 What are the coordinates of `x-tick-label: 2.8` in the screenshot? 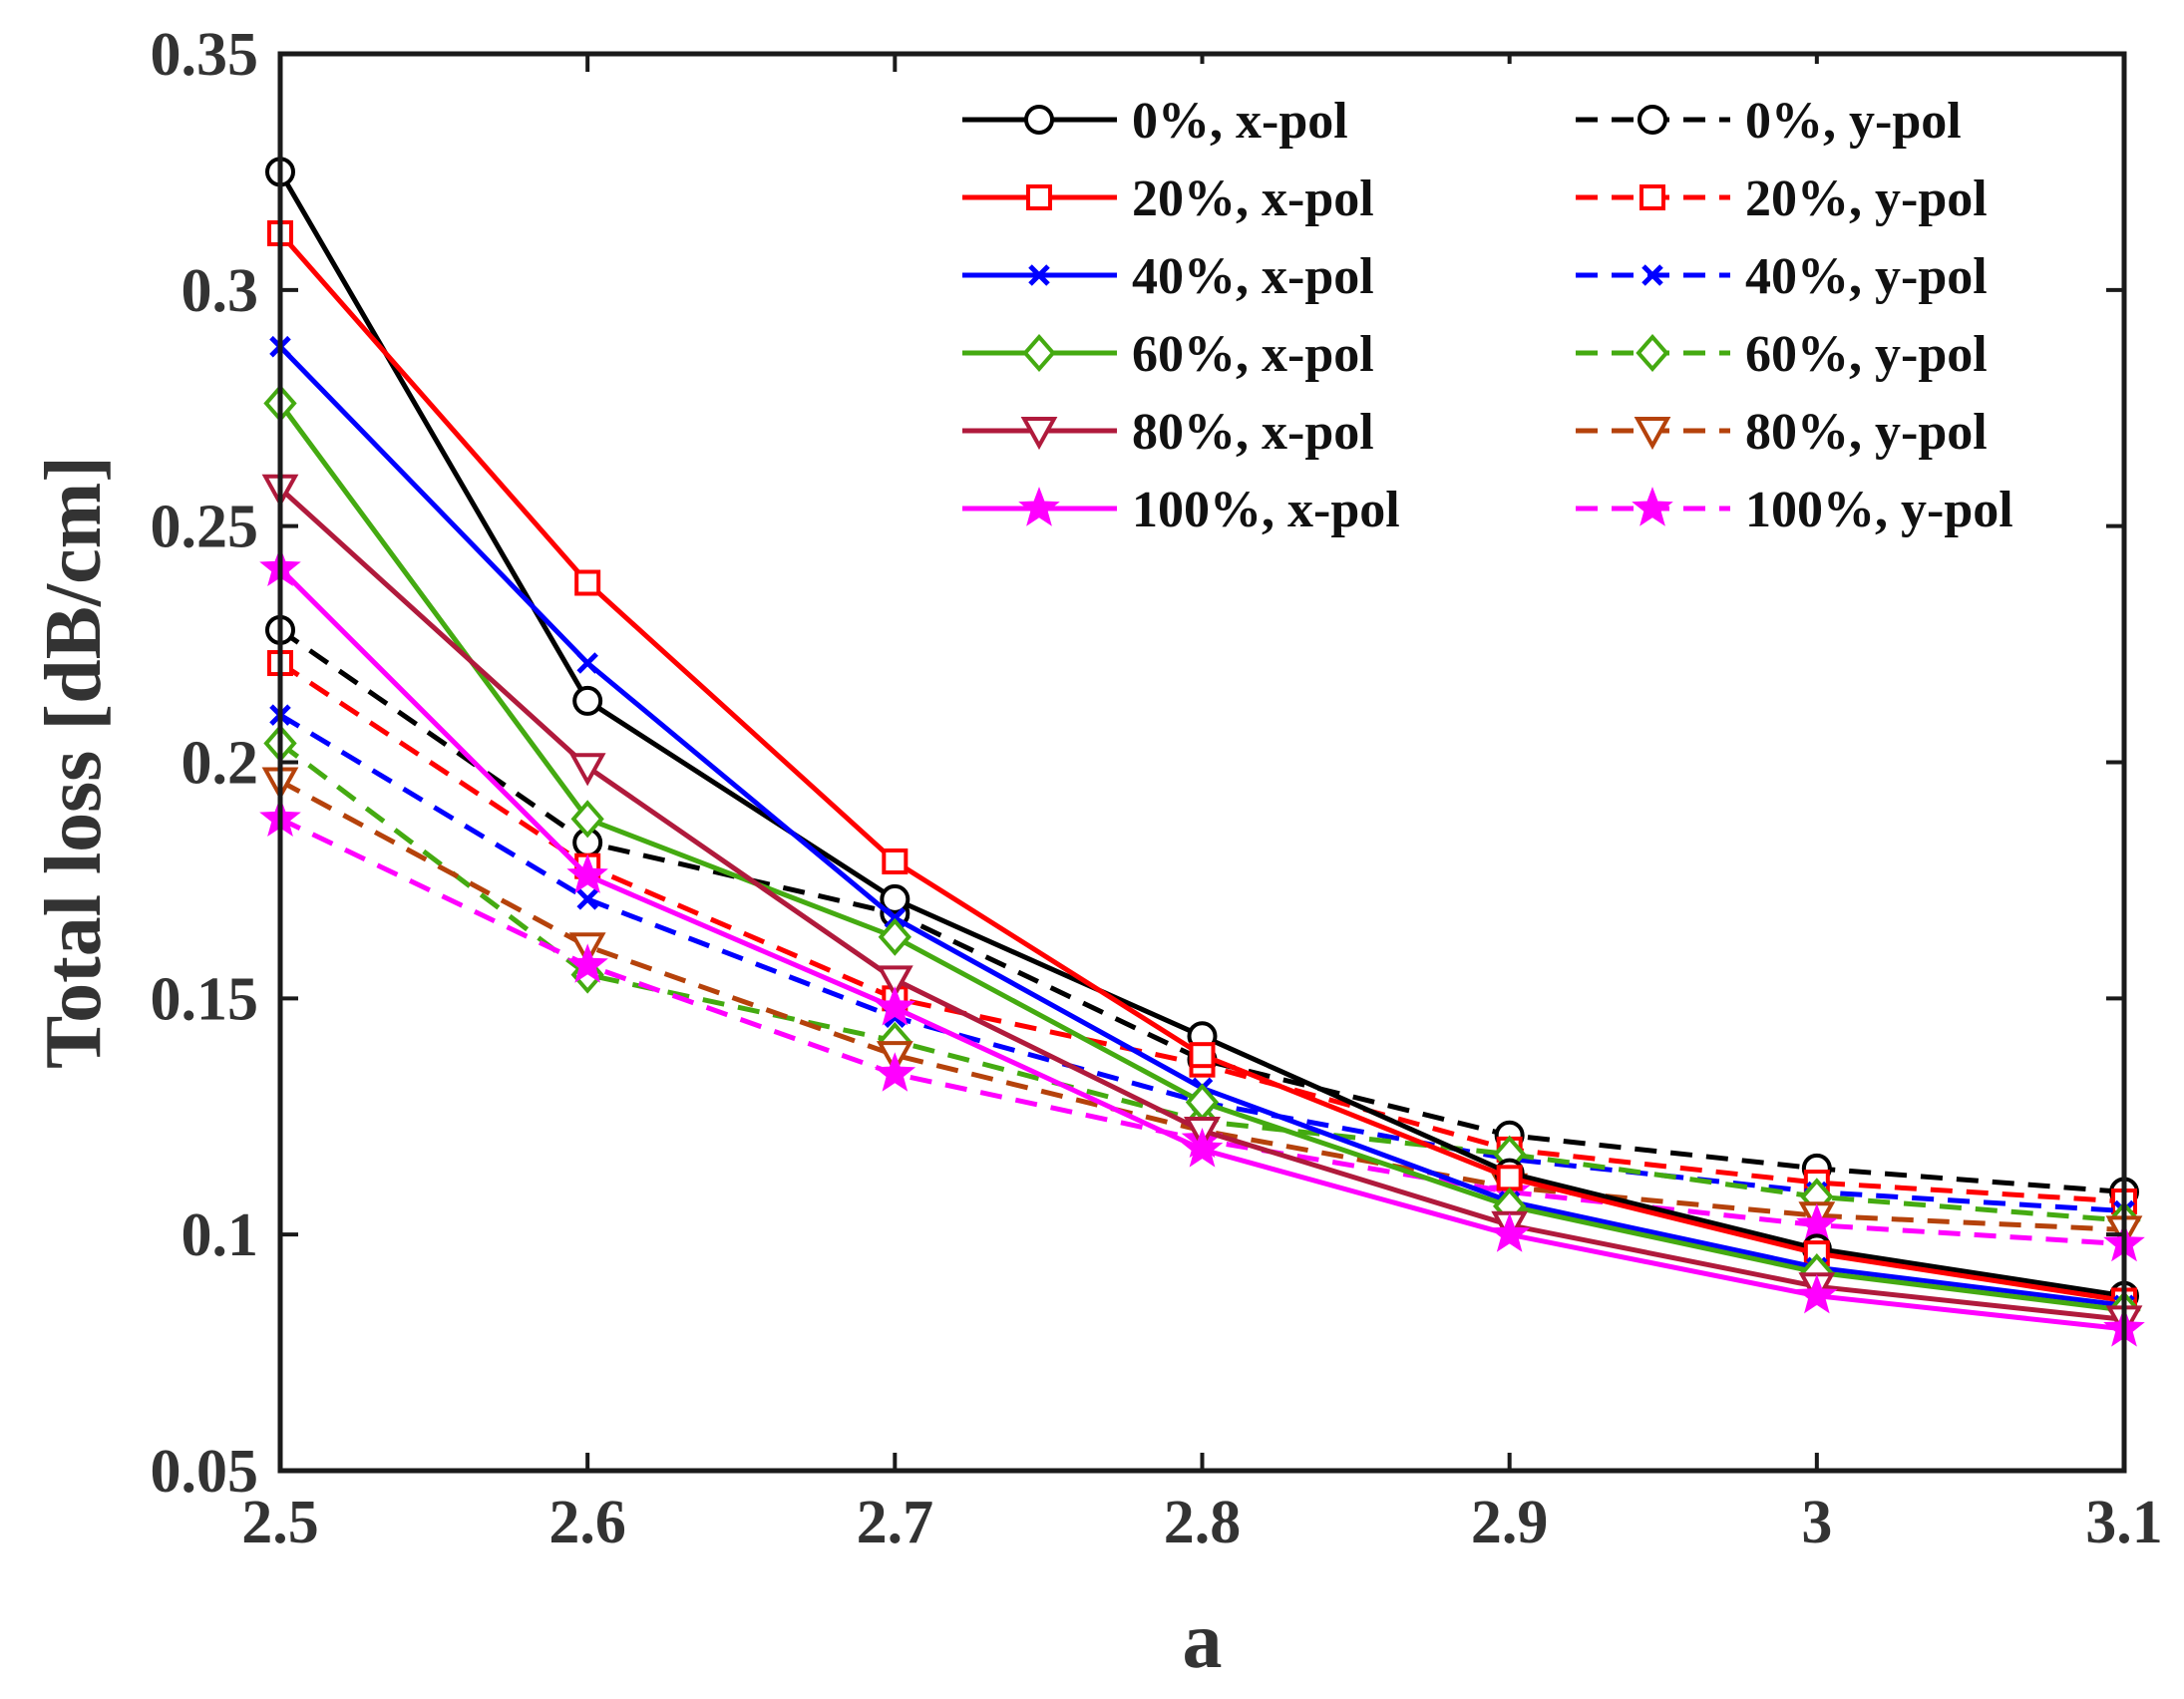 It's located at (1203, 1523).